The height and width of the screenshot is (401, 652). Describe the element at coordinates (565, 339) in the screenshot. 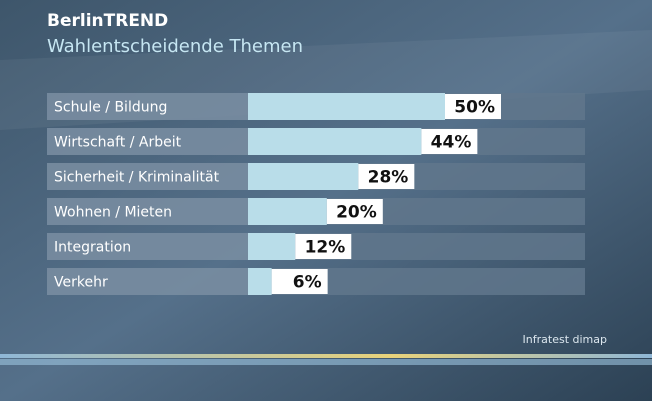

I see `source: Infratest dimap` at that location.